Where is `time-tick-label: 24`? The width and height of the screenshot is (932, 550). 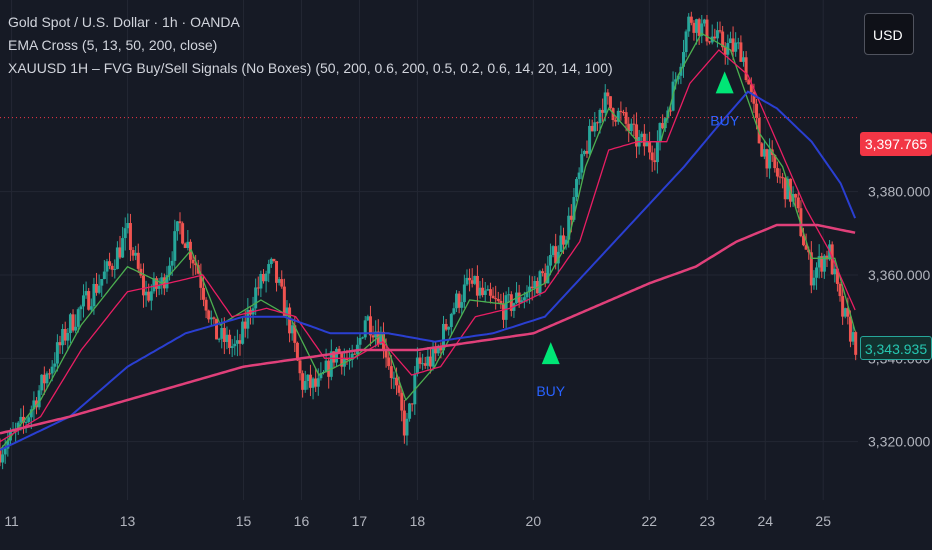 time-tick-label: 24 is located at coordinates (765, 521).